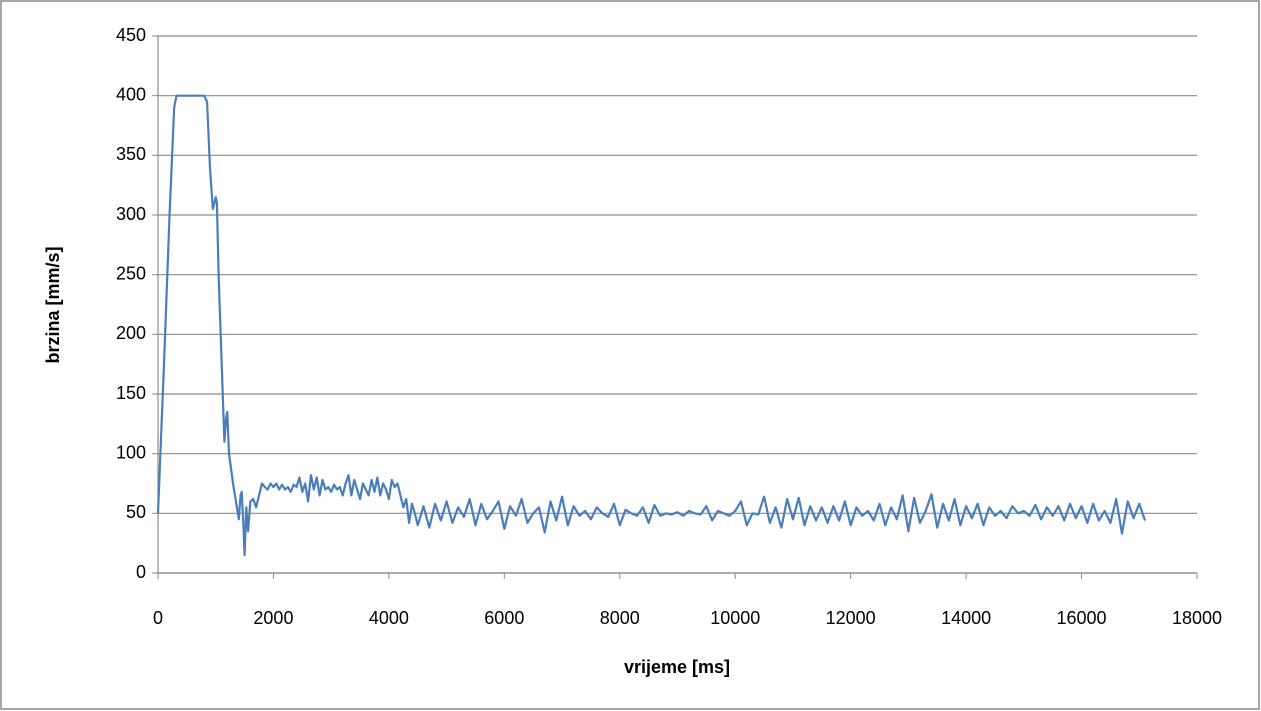  I want to click on x-tick-label: 14000, so click(966, 618).